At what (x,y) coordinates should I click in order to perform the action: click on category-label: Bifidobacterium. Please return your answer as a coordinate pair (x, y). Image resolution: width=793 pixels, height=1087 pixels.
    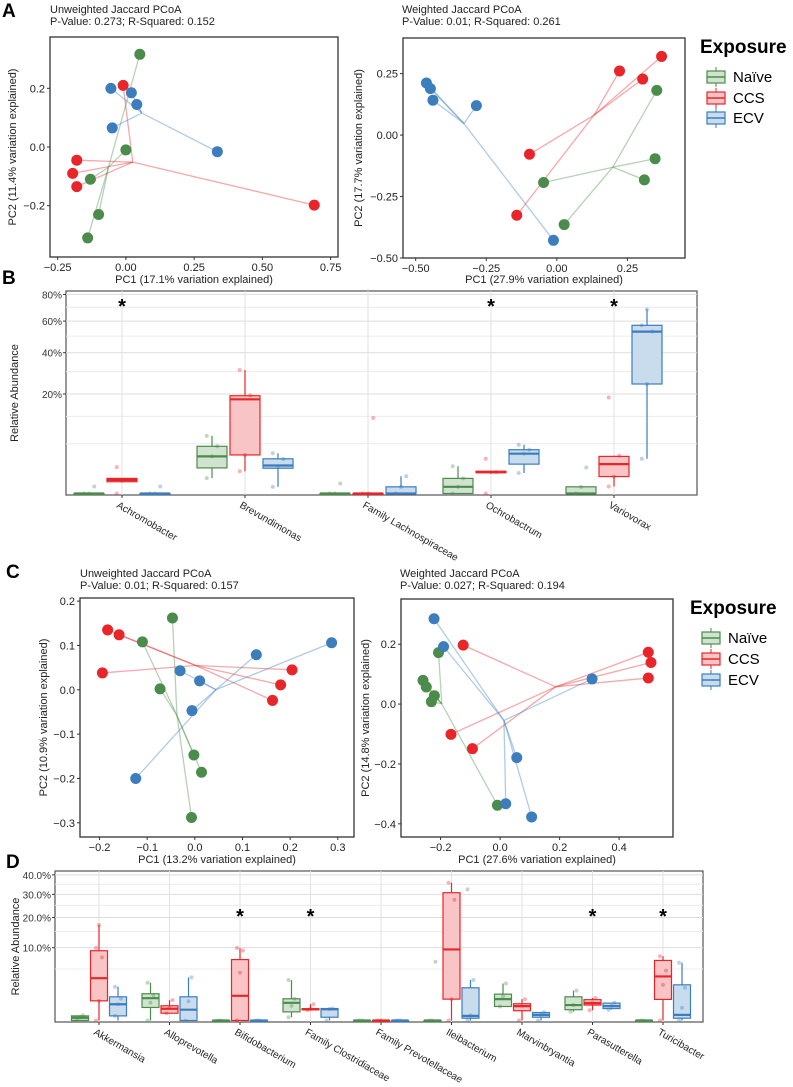
    Looking at the image, I should click on (265, 1049).